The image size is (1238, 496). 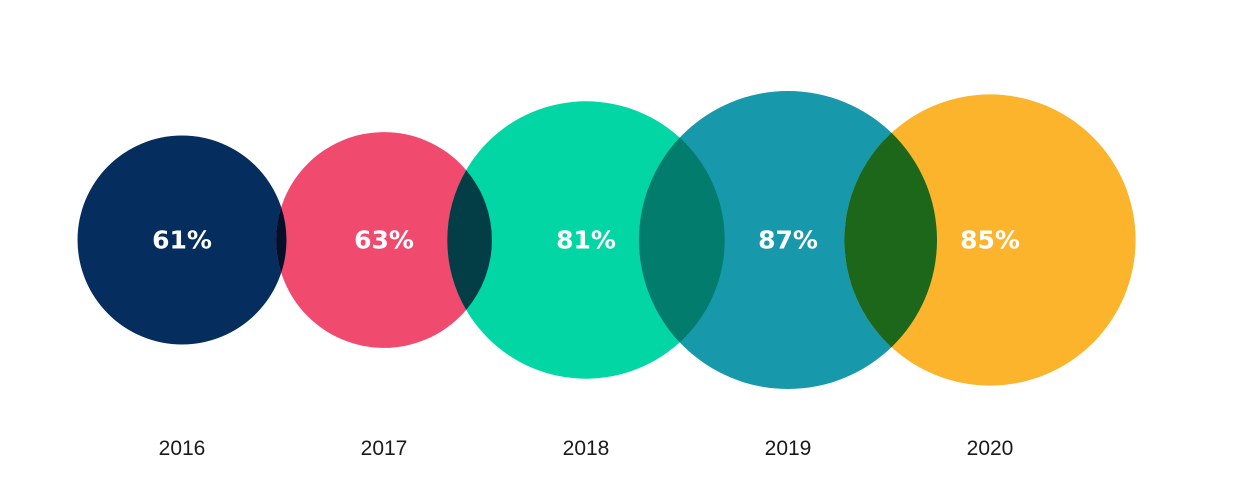 I want to click on year-labels-layer: 2016 2017 2018 2019 2020, so click(x=586, y=448).